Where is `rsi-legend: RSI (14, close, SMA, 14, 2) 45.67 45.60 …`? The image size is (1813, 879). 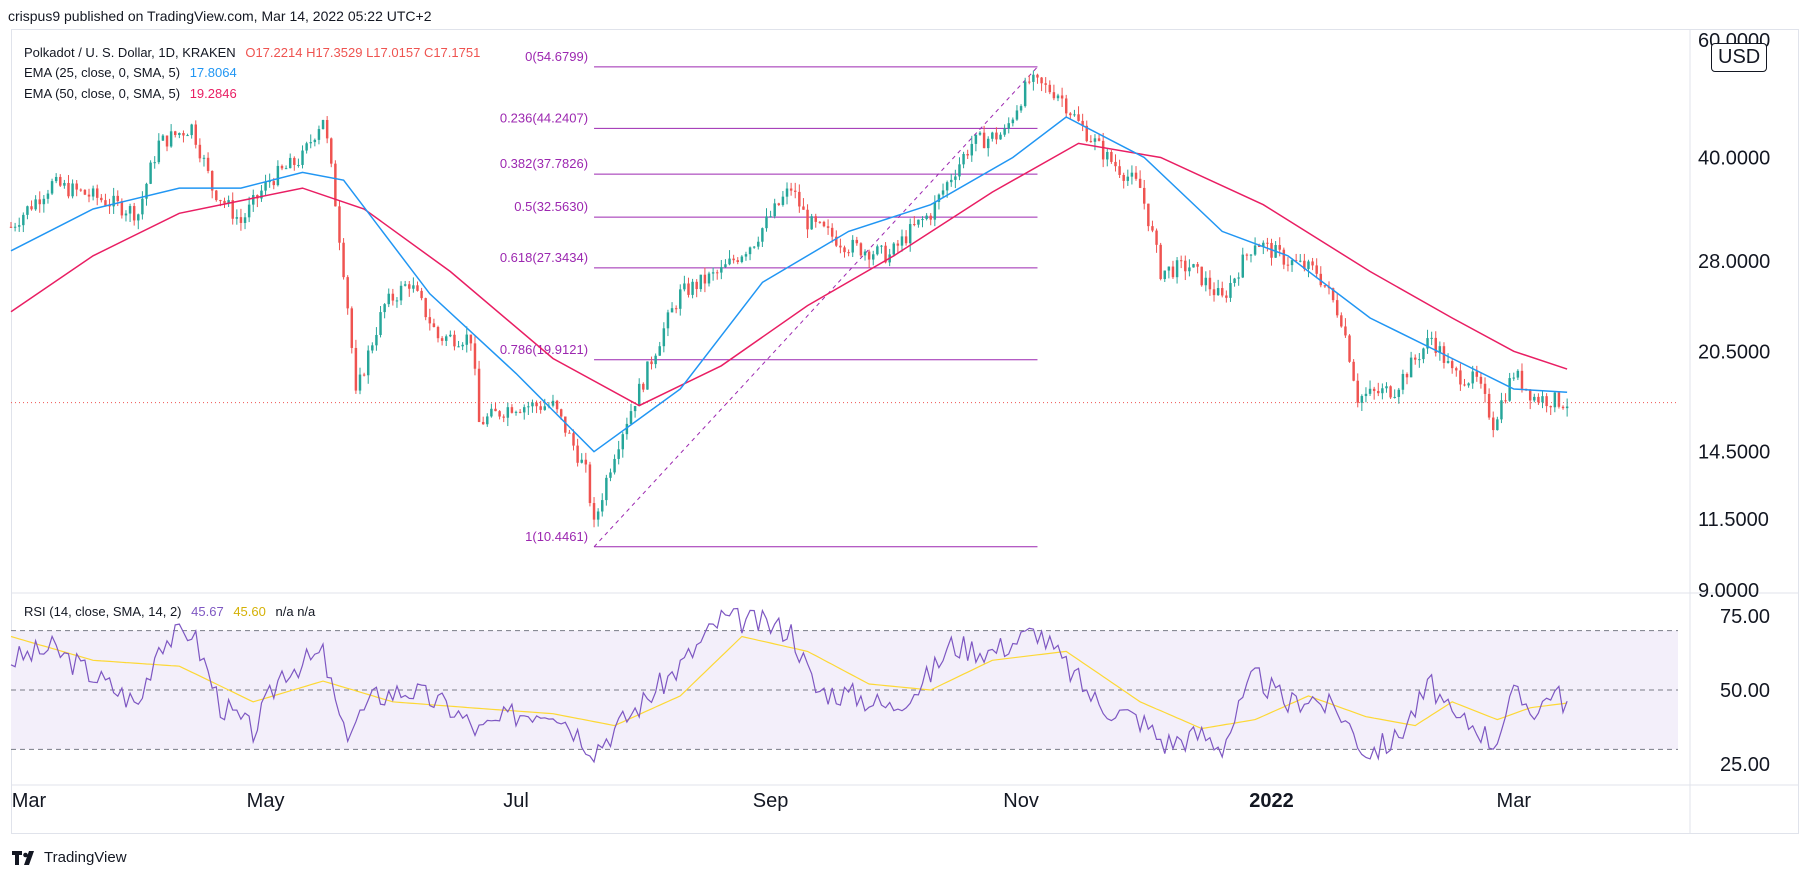
rsi-legend: RSI (14, close, SMA, 14, 2) 45.67 45.60 … is located at coordinates (169, 611).